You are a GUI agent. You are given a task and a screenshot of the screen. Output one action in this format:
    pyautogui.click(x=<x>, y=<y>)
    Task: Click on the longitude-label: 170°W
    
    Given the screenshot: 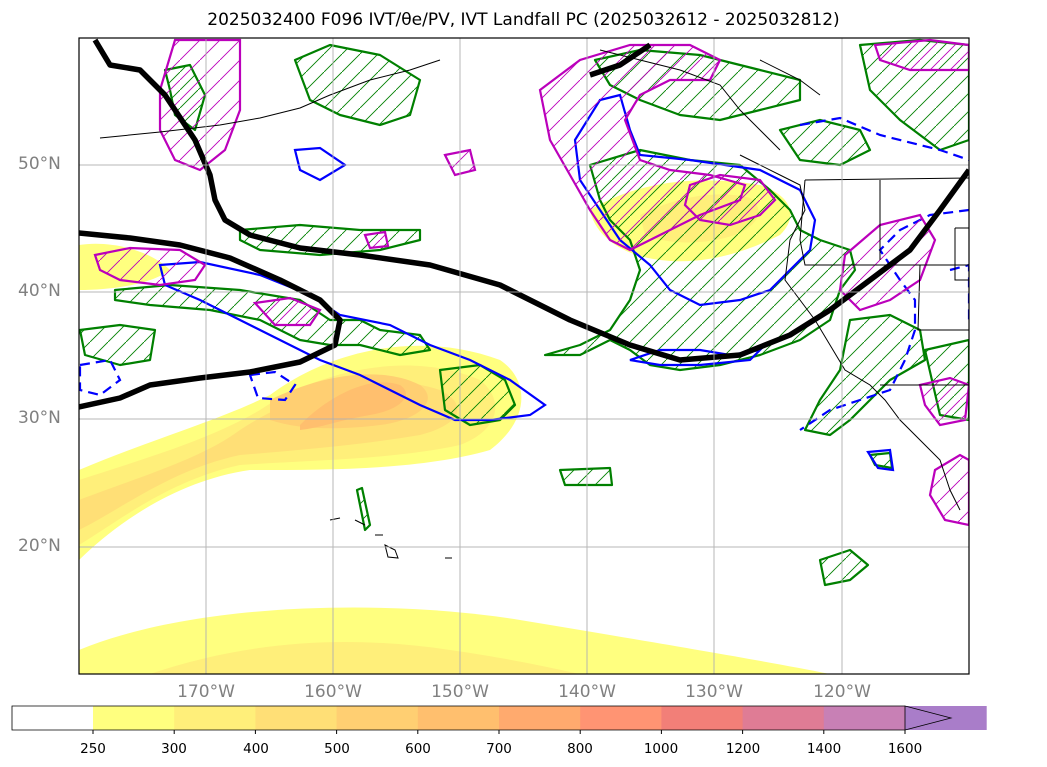 What is the action you would take?
    pyautogui.click(x=206, y=692)
    